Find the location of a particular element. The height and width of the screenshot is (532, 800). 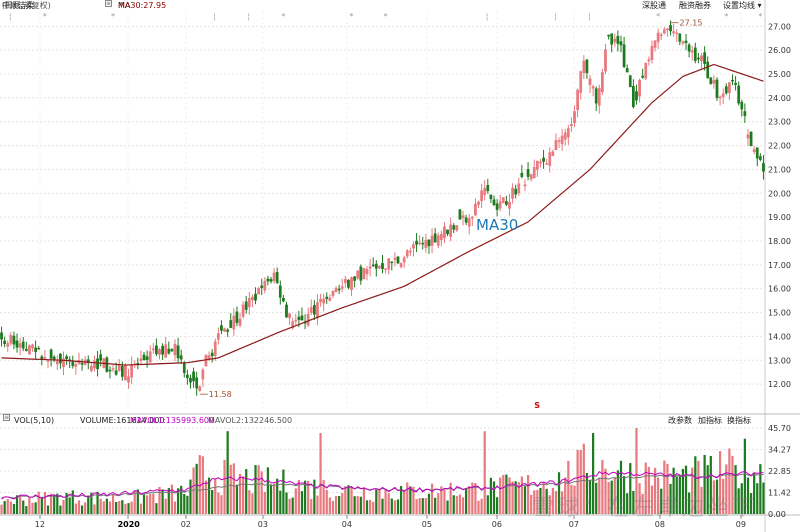

add-indicator-button: 加指标 is located at coordinates (710, 420).